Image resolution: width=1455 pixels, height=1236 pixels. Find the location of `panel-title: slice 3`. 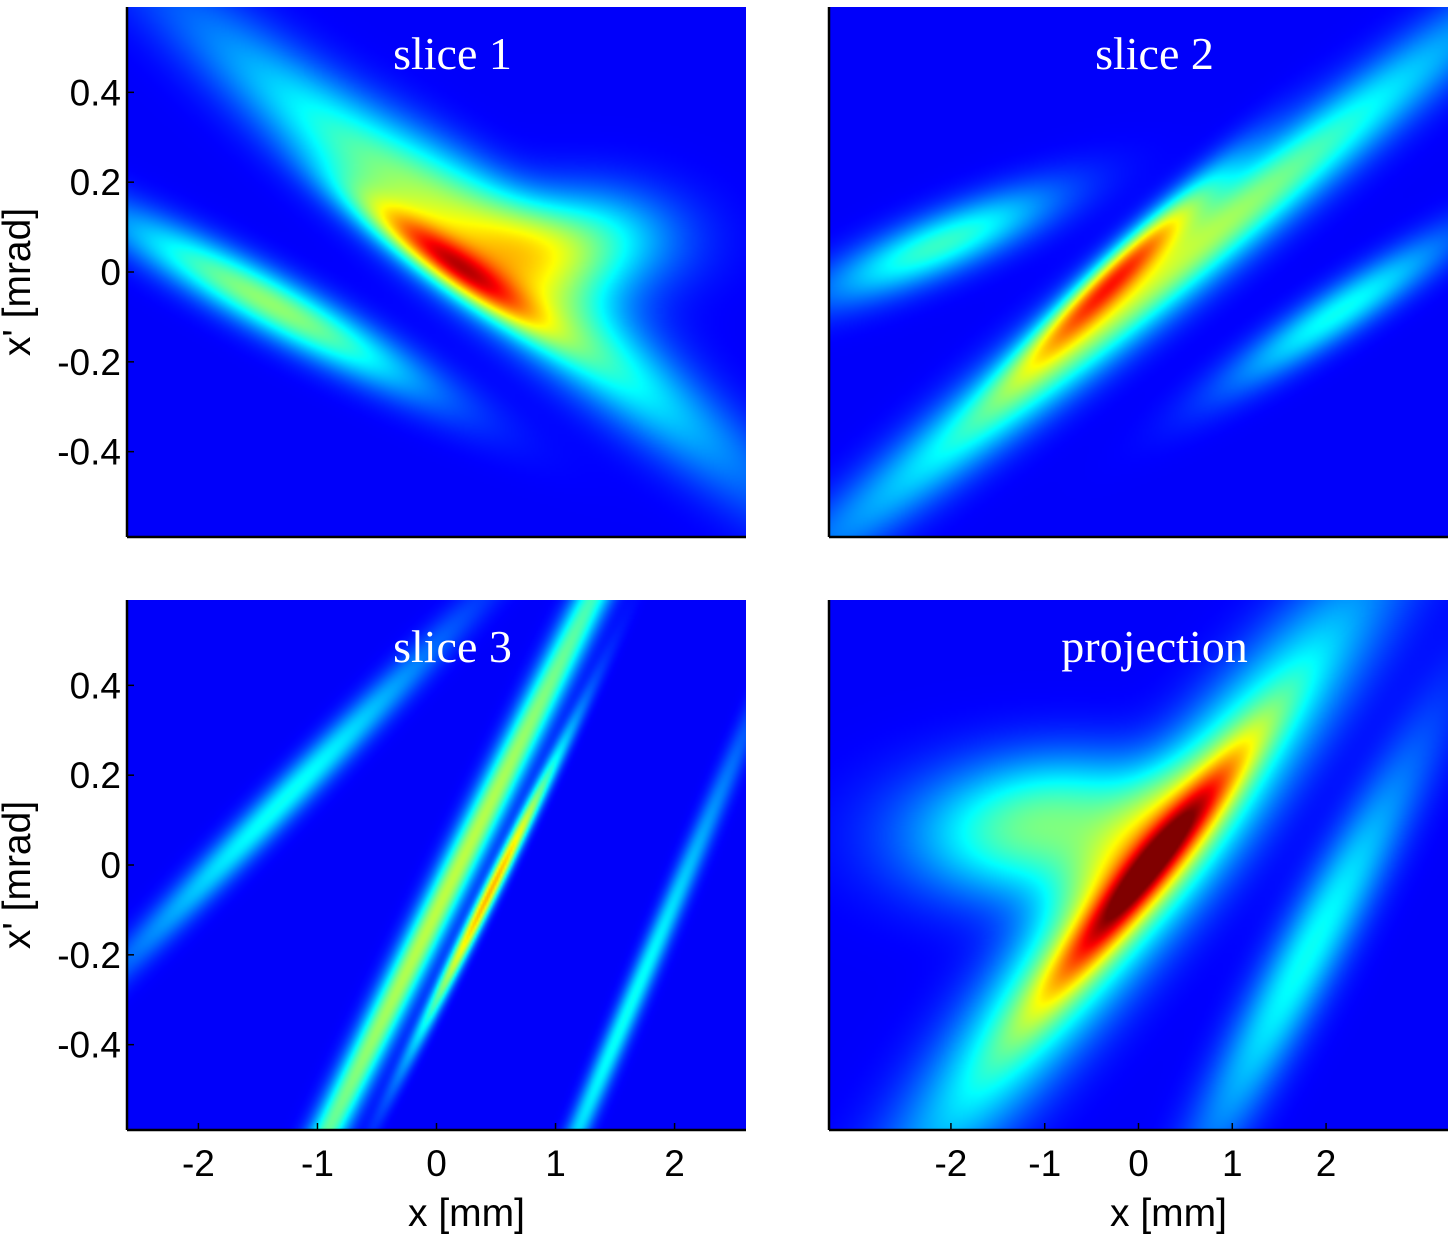

panel-title: slice 3 is located at coordinates (452, 646).